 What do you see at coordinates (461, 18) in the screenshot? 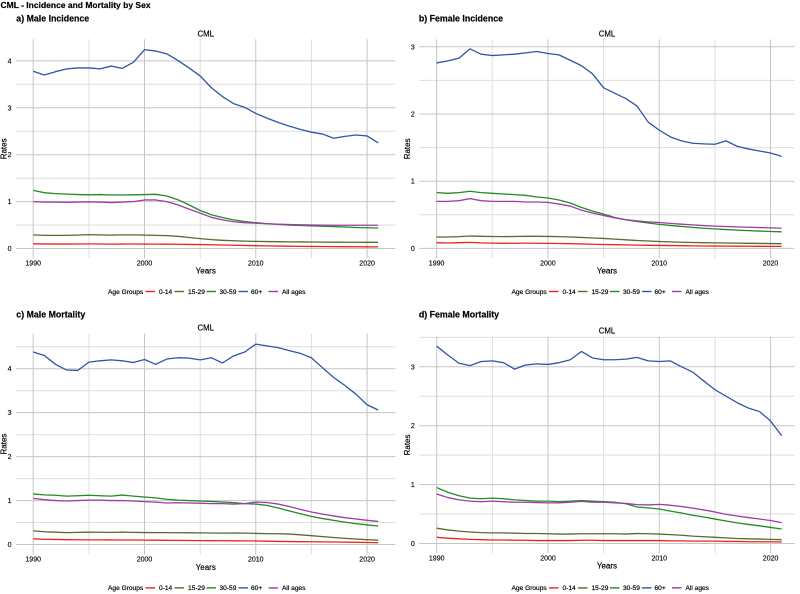
I see `svg-text: b) Female Incidence` at bounding box center [461, 18].